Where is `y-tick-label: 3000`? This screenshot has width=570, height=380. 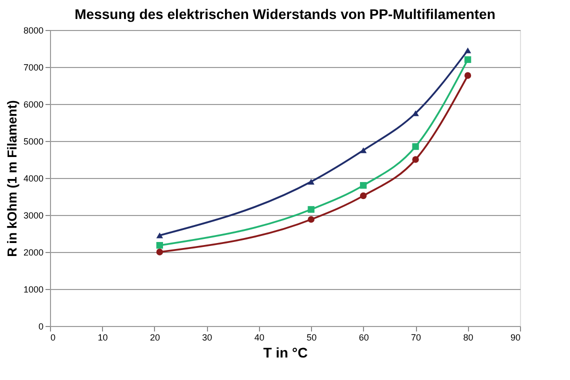 y-tick-label: 3000 is located at coordinates (33, 215).